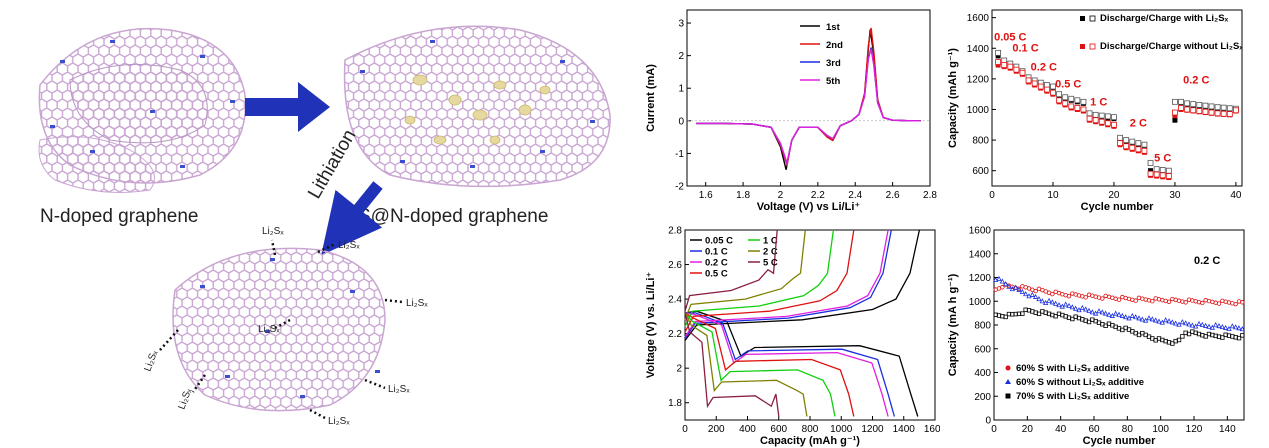 The image size is (1269, 448). What do you see at coordinates (982, 373) in the screenshot?
I see `y-tick-label: 400` at bounding box center [982, 373].